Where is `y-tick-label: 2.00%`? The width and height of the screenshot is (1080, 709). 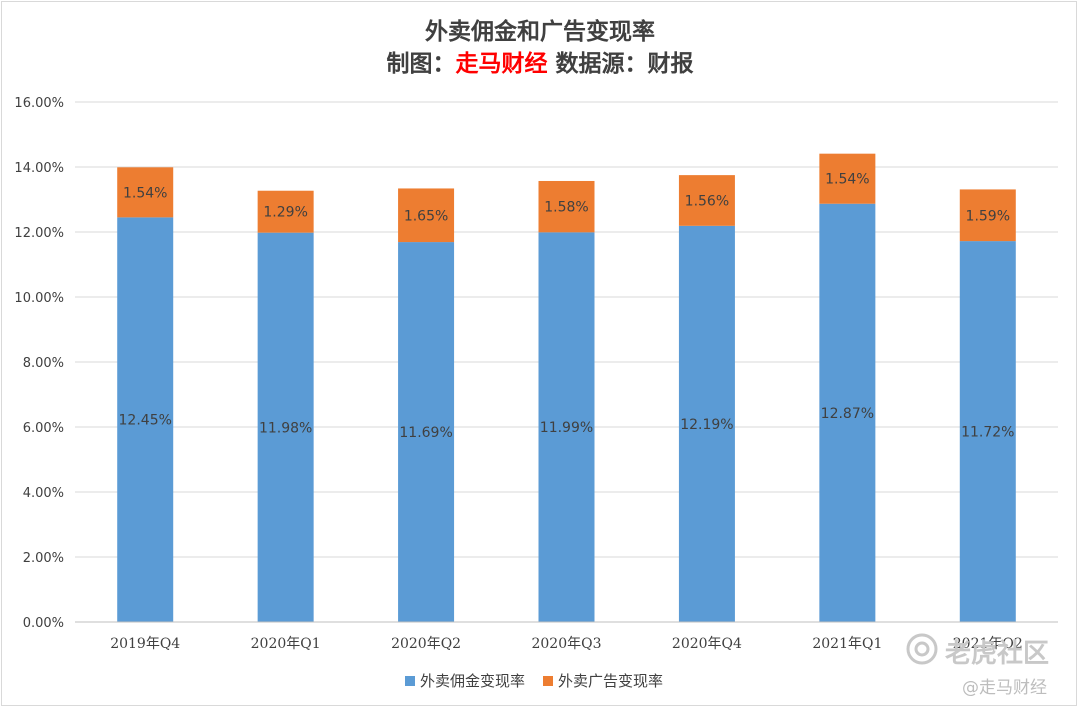
y-tick-label: 2.00% is located at coordinates (43, 558).